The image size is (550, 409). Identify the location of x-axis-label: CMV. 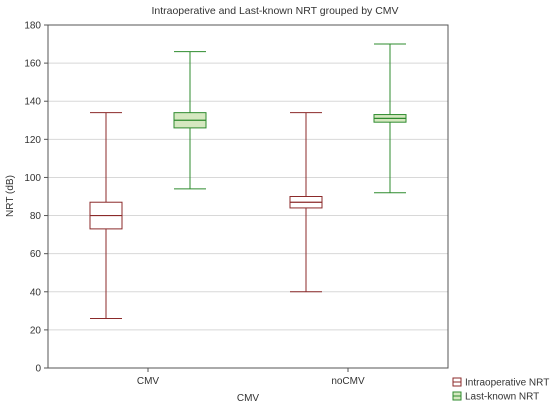
(248, 398).